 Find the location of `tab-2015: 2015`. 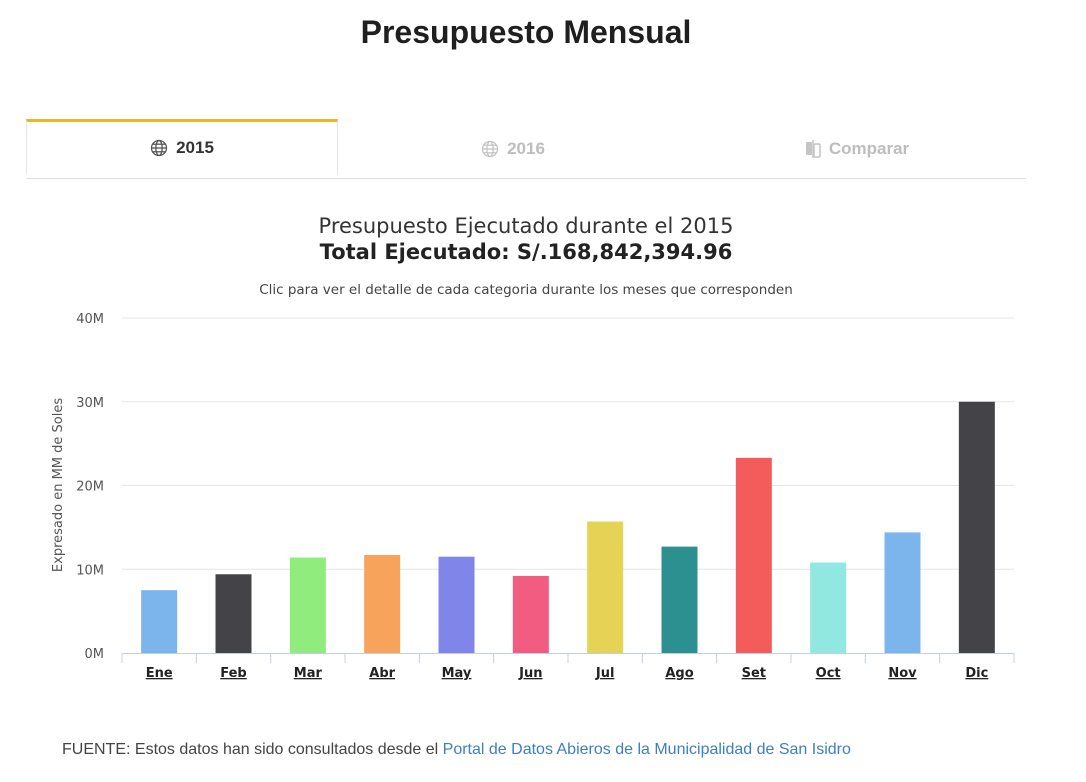

tab-2015: 2015 is located at coordinates (182, 147).